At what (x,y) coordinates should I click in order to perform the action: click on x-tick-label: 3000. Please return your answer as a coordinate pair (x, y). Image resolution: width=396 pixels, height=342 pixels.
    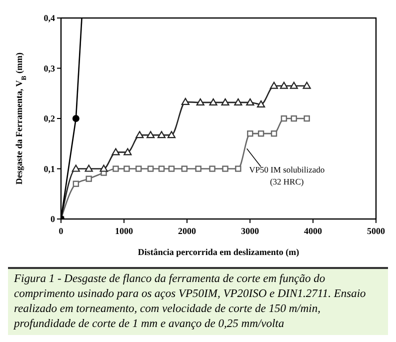
    Looking at the image, I should click on (250, 231).